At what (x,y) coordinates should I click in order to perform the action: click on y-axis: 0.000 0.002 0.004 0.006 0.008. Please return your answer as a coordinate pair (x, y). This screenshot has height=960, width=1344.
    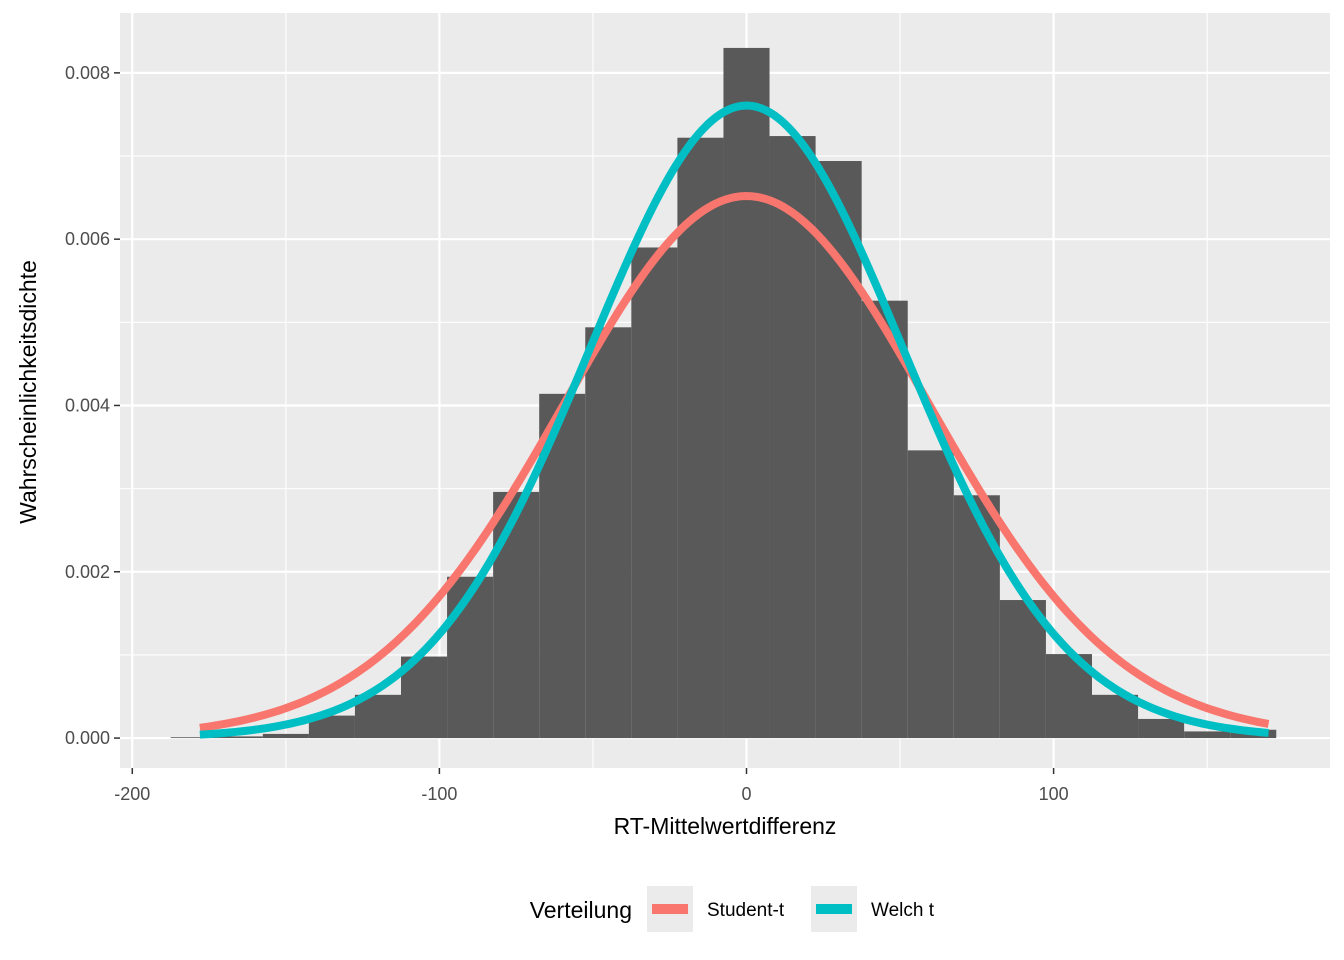
    Looking at the image, I should click on (92, 405).